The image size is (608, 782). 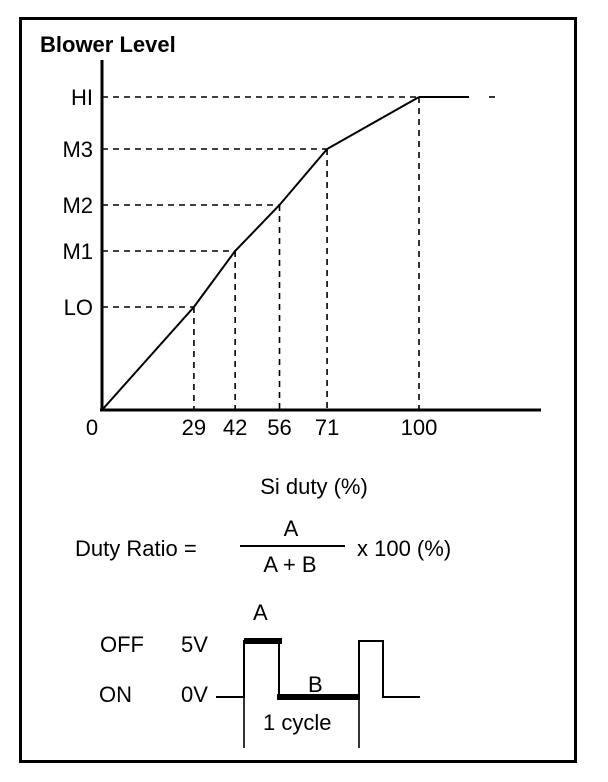 I want to click on y-label-m1: M1, so click(x=77, y=251).